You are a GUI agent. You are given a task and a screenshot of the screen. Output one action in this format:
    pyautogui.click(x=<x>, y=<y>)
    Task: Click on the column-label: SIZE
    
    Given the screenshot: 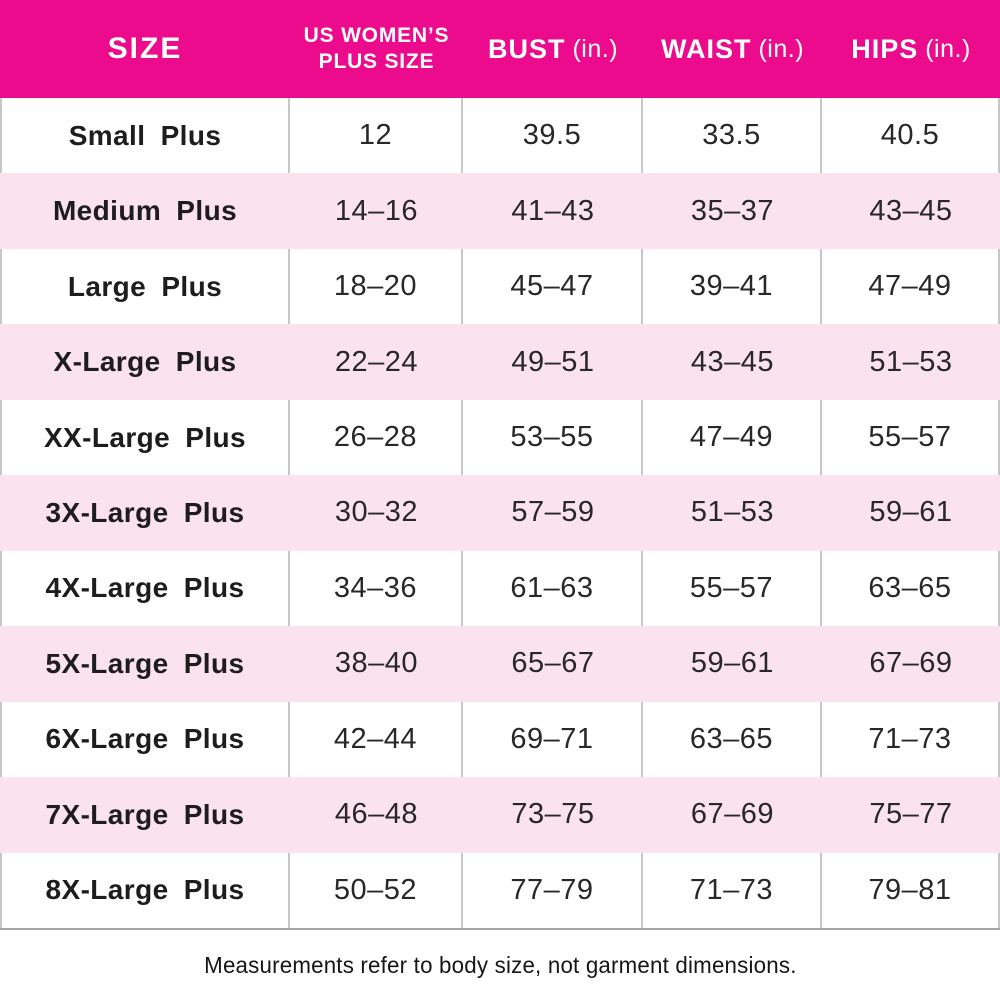 What is the action you would take?
    pyautogui.click(x=145, y=48)
    